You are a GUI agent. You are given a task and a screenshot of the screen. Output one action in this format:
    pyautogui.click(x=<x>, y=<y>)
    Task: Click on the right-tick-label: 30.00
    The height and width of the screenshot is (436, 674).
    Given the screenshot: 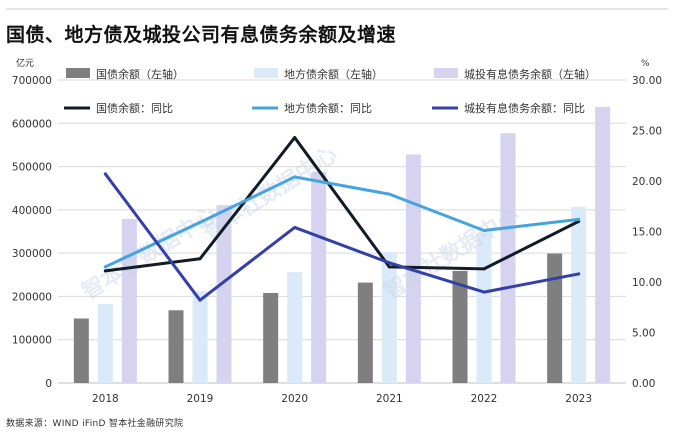 What is the action you would take?
    pyautogui.click(x=647, y=81)
    